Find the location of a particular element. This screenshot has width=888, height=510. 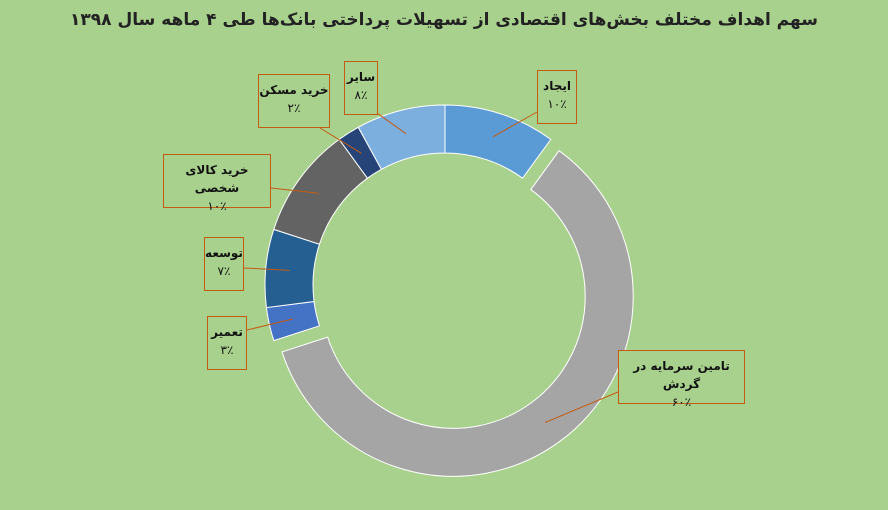

slice-value-label: ۸٪ is located at coordinates (361, 95).